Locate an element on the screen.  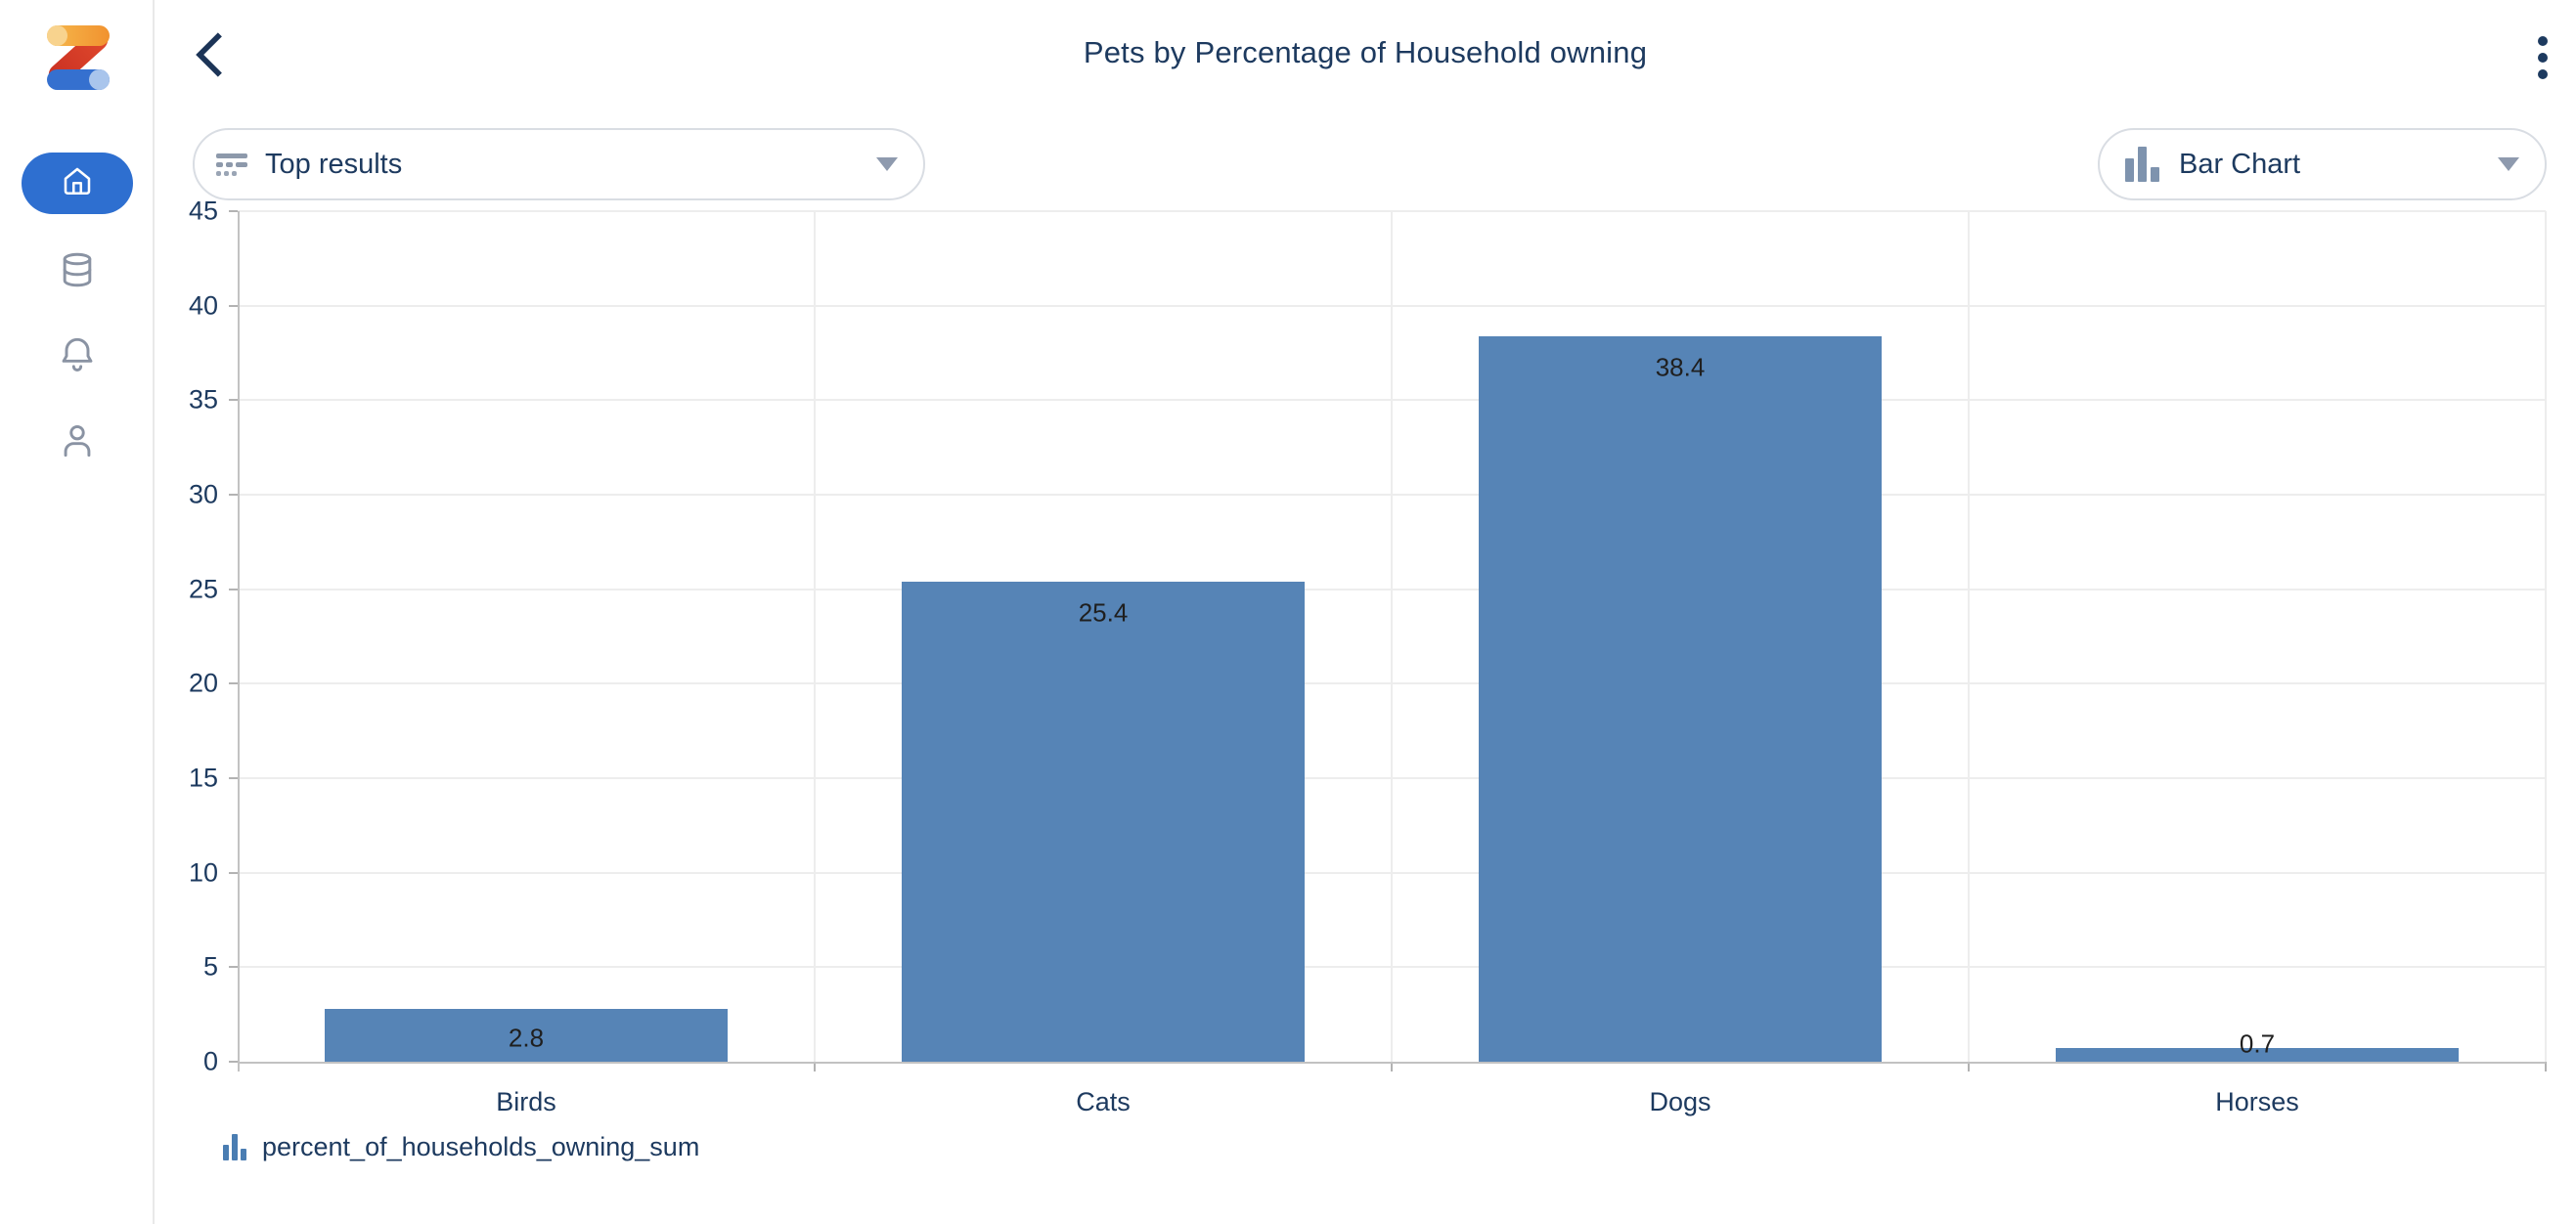
zing-logo is located at coordinates (78, 57).